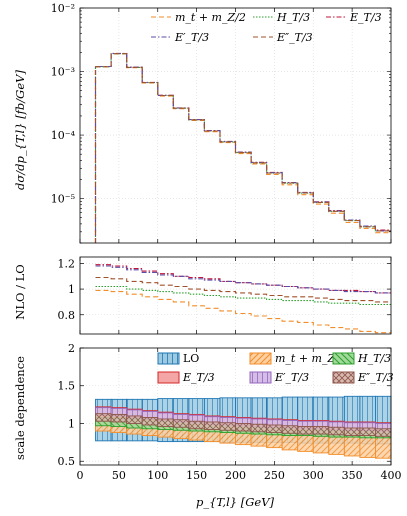 The height and width of the screenshot is (516, 407). I want to click on legend-label-4: E′_T/3, so click(291, 377).